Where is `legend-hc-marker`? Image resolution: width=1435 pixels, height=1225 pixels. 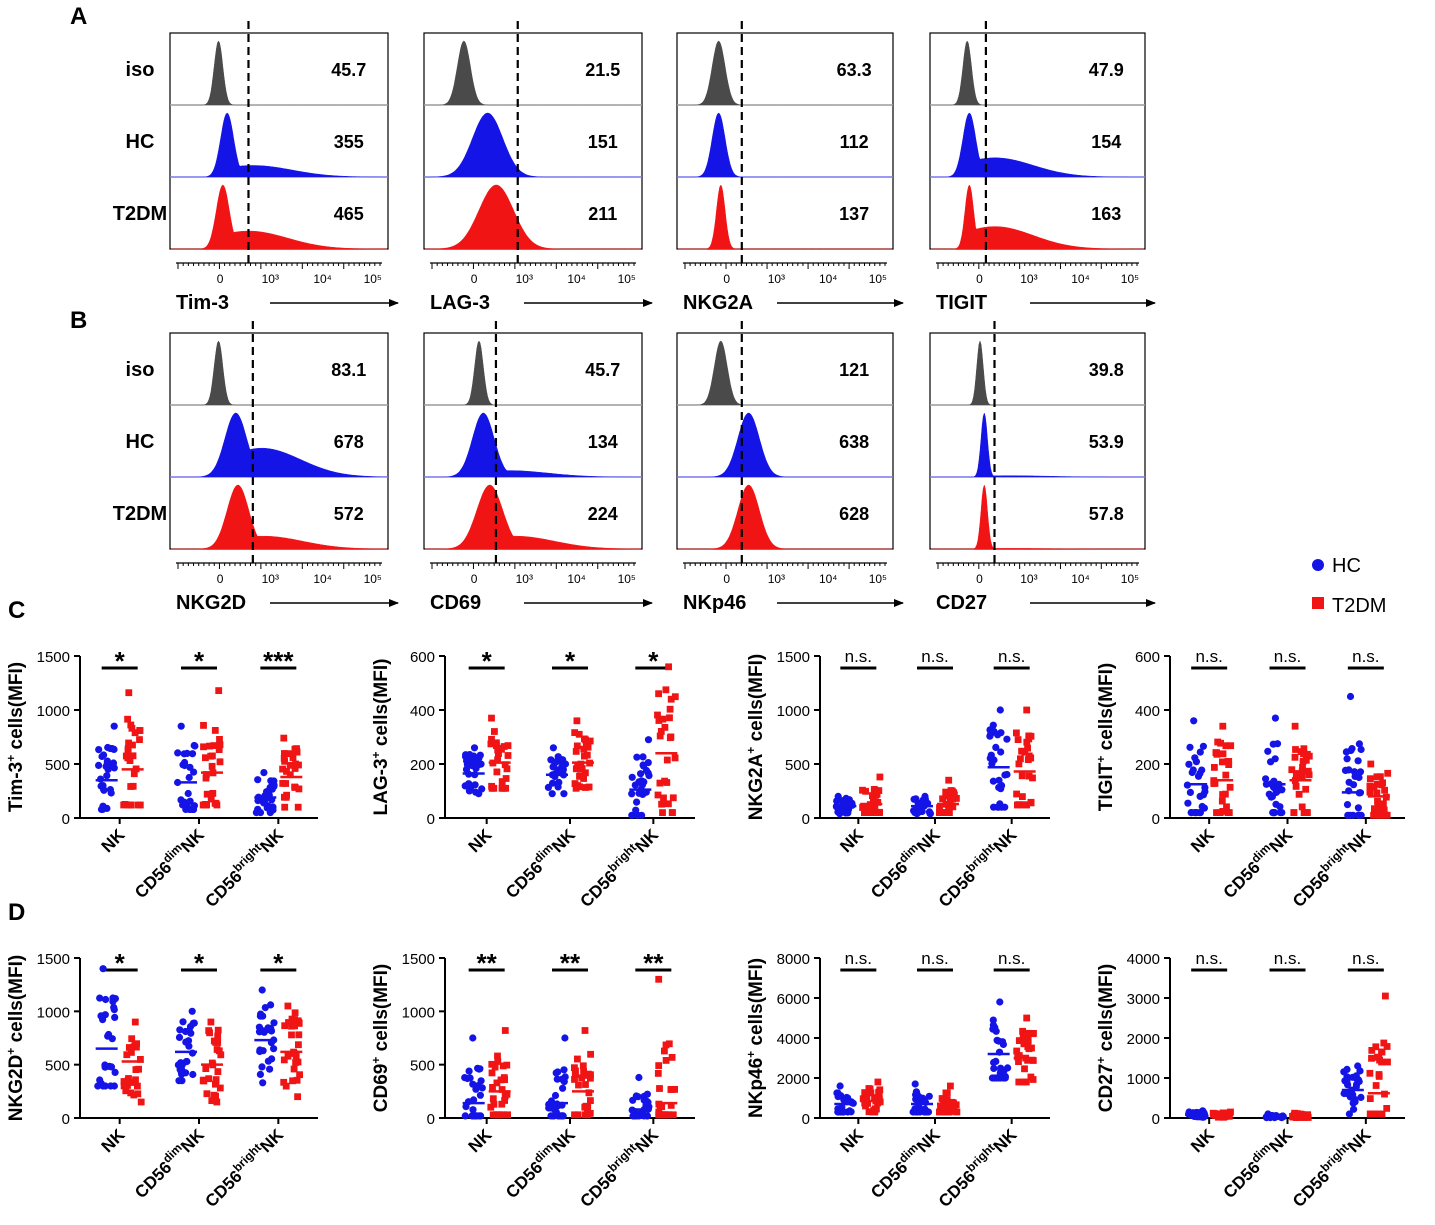 legend-hc-marker is located at coordinates (1318, 565).